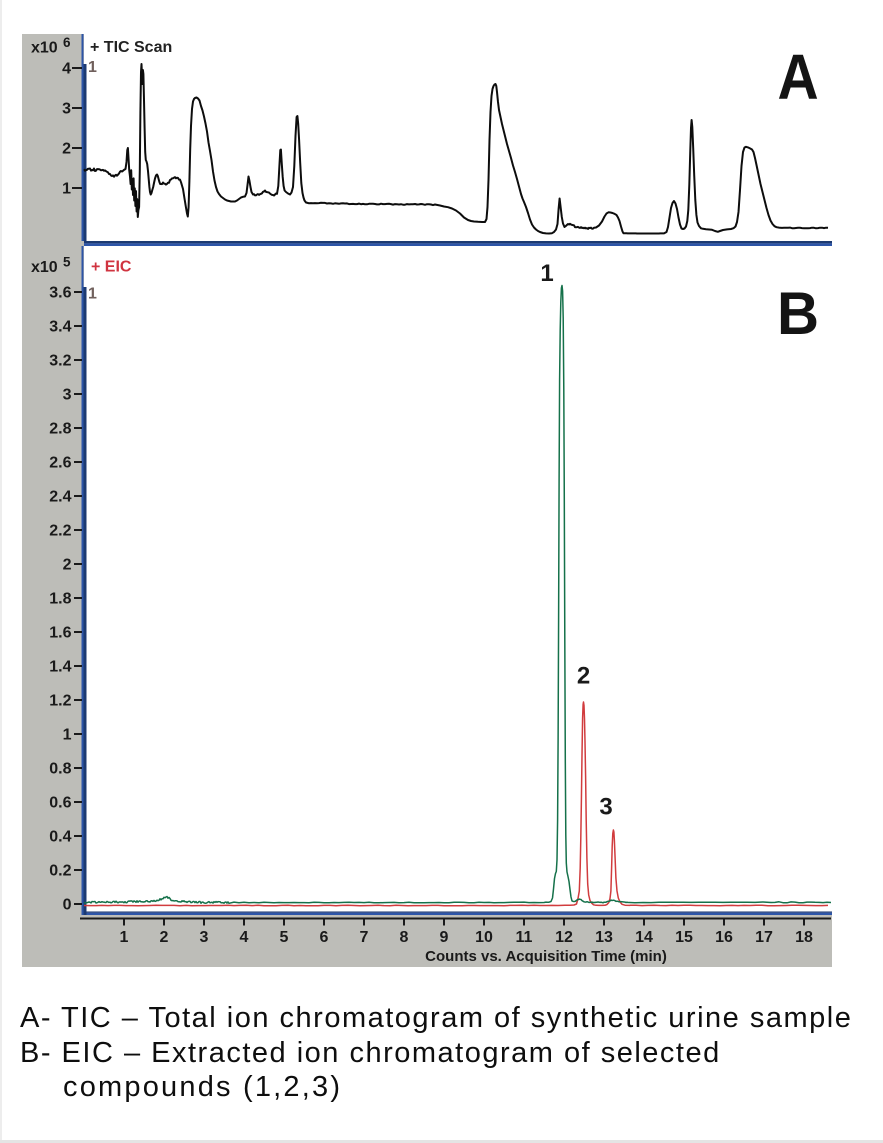  What do you see at coordinates (798, 313) in the screenshot?
I see `svg-text: B` at bounding box center [798, 313].